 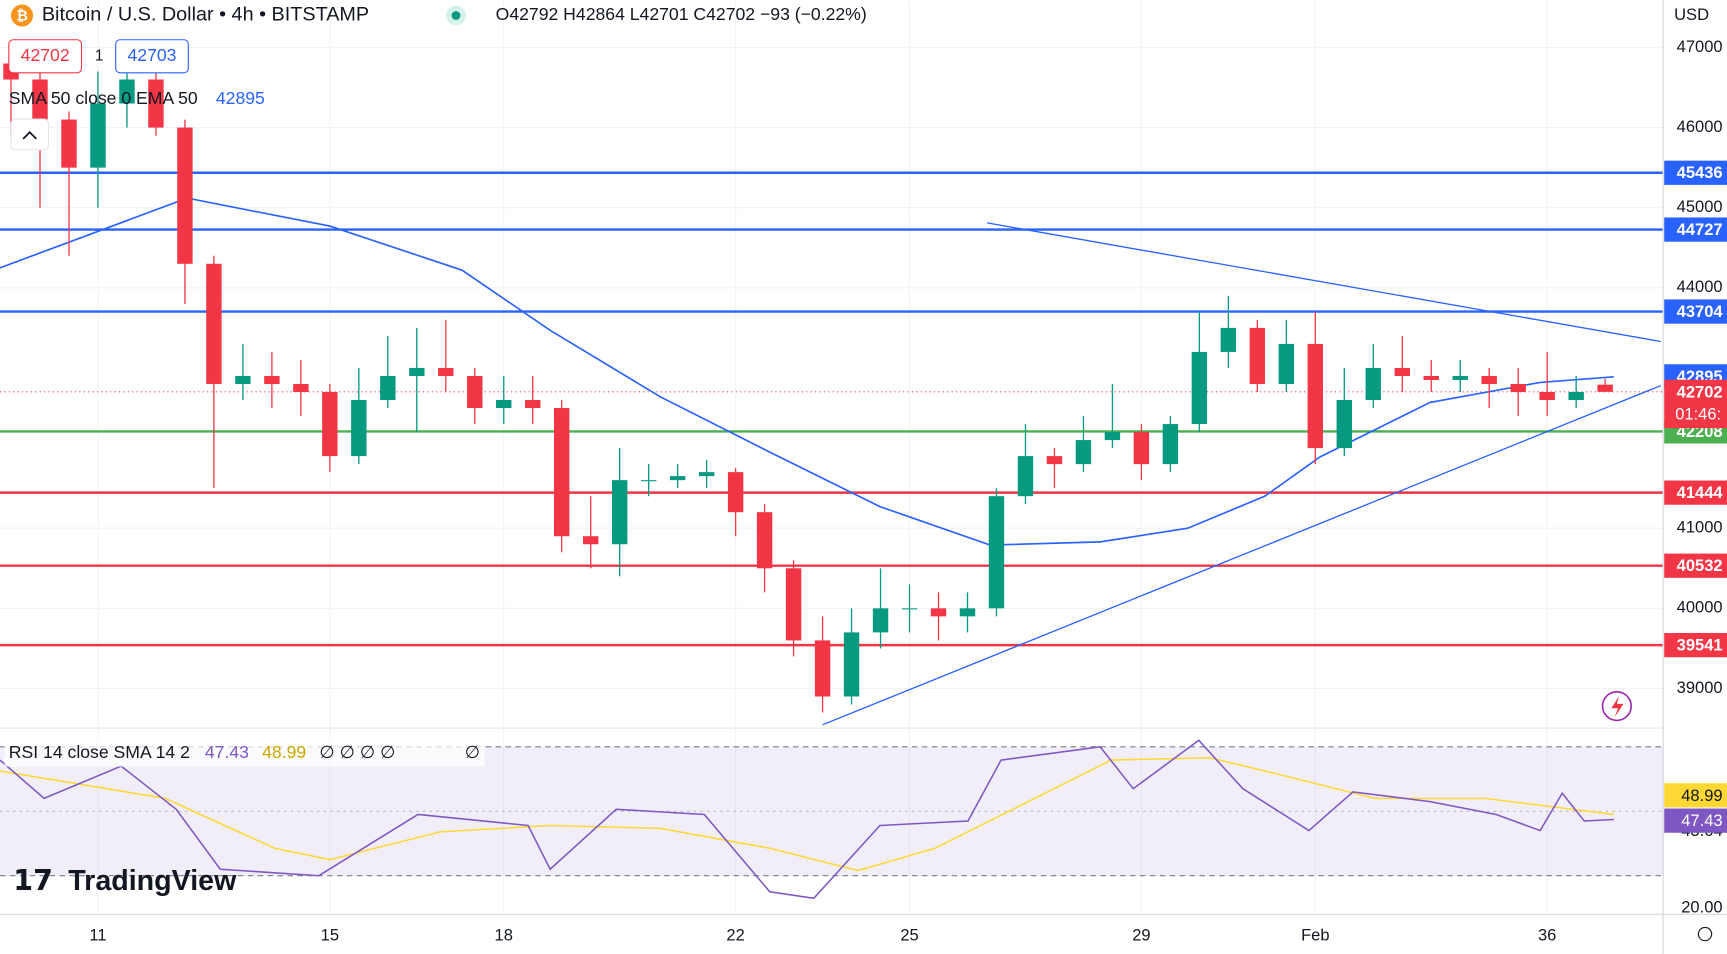 What do you see at coordinates (1701, 820) in the screenshot?
I see `rsi-tag: 47.43` at bounding box center [1701, 820].